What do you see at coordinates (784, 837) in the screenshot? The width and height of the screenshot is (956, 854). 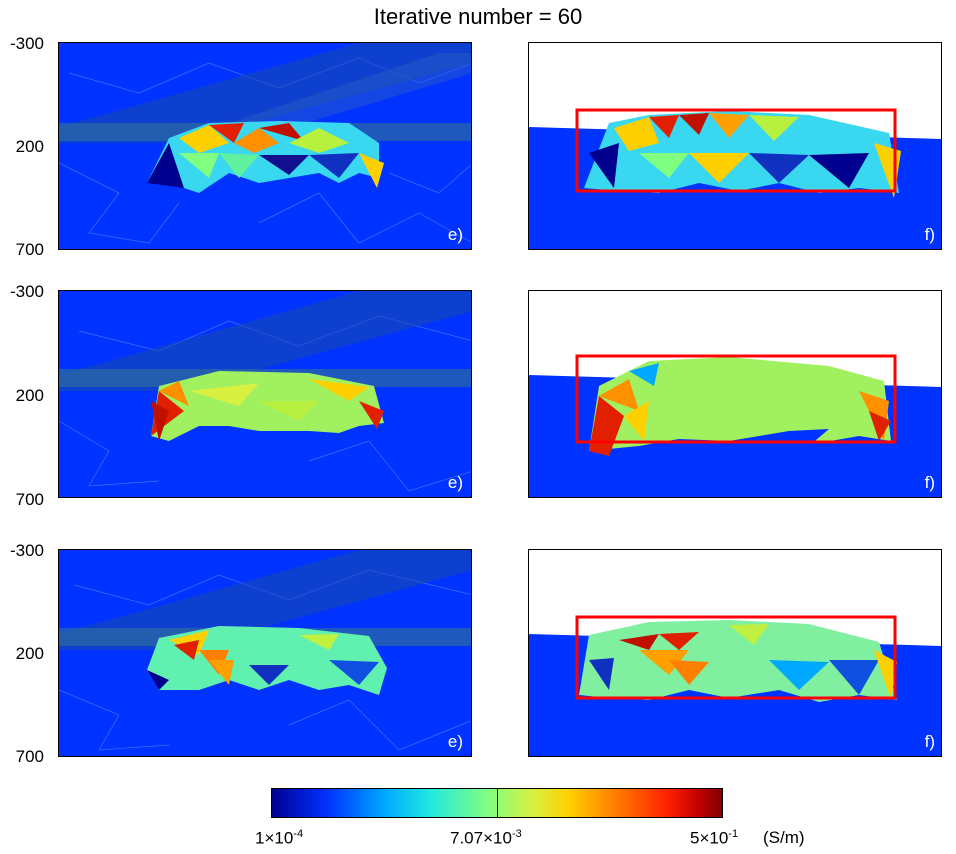 I see `colorbar-unit: (S/m)` at bounding box center [784, 837].